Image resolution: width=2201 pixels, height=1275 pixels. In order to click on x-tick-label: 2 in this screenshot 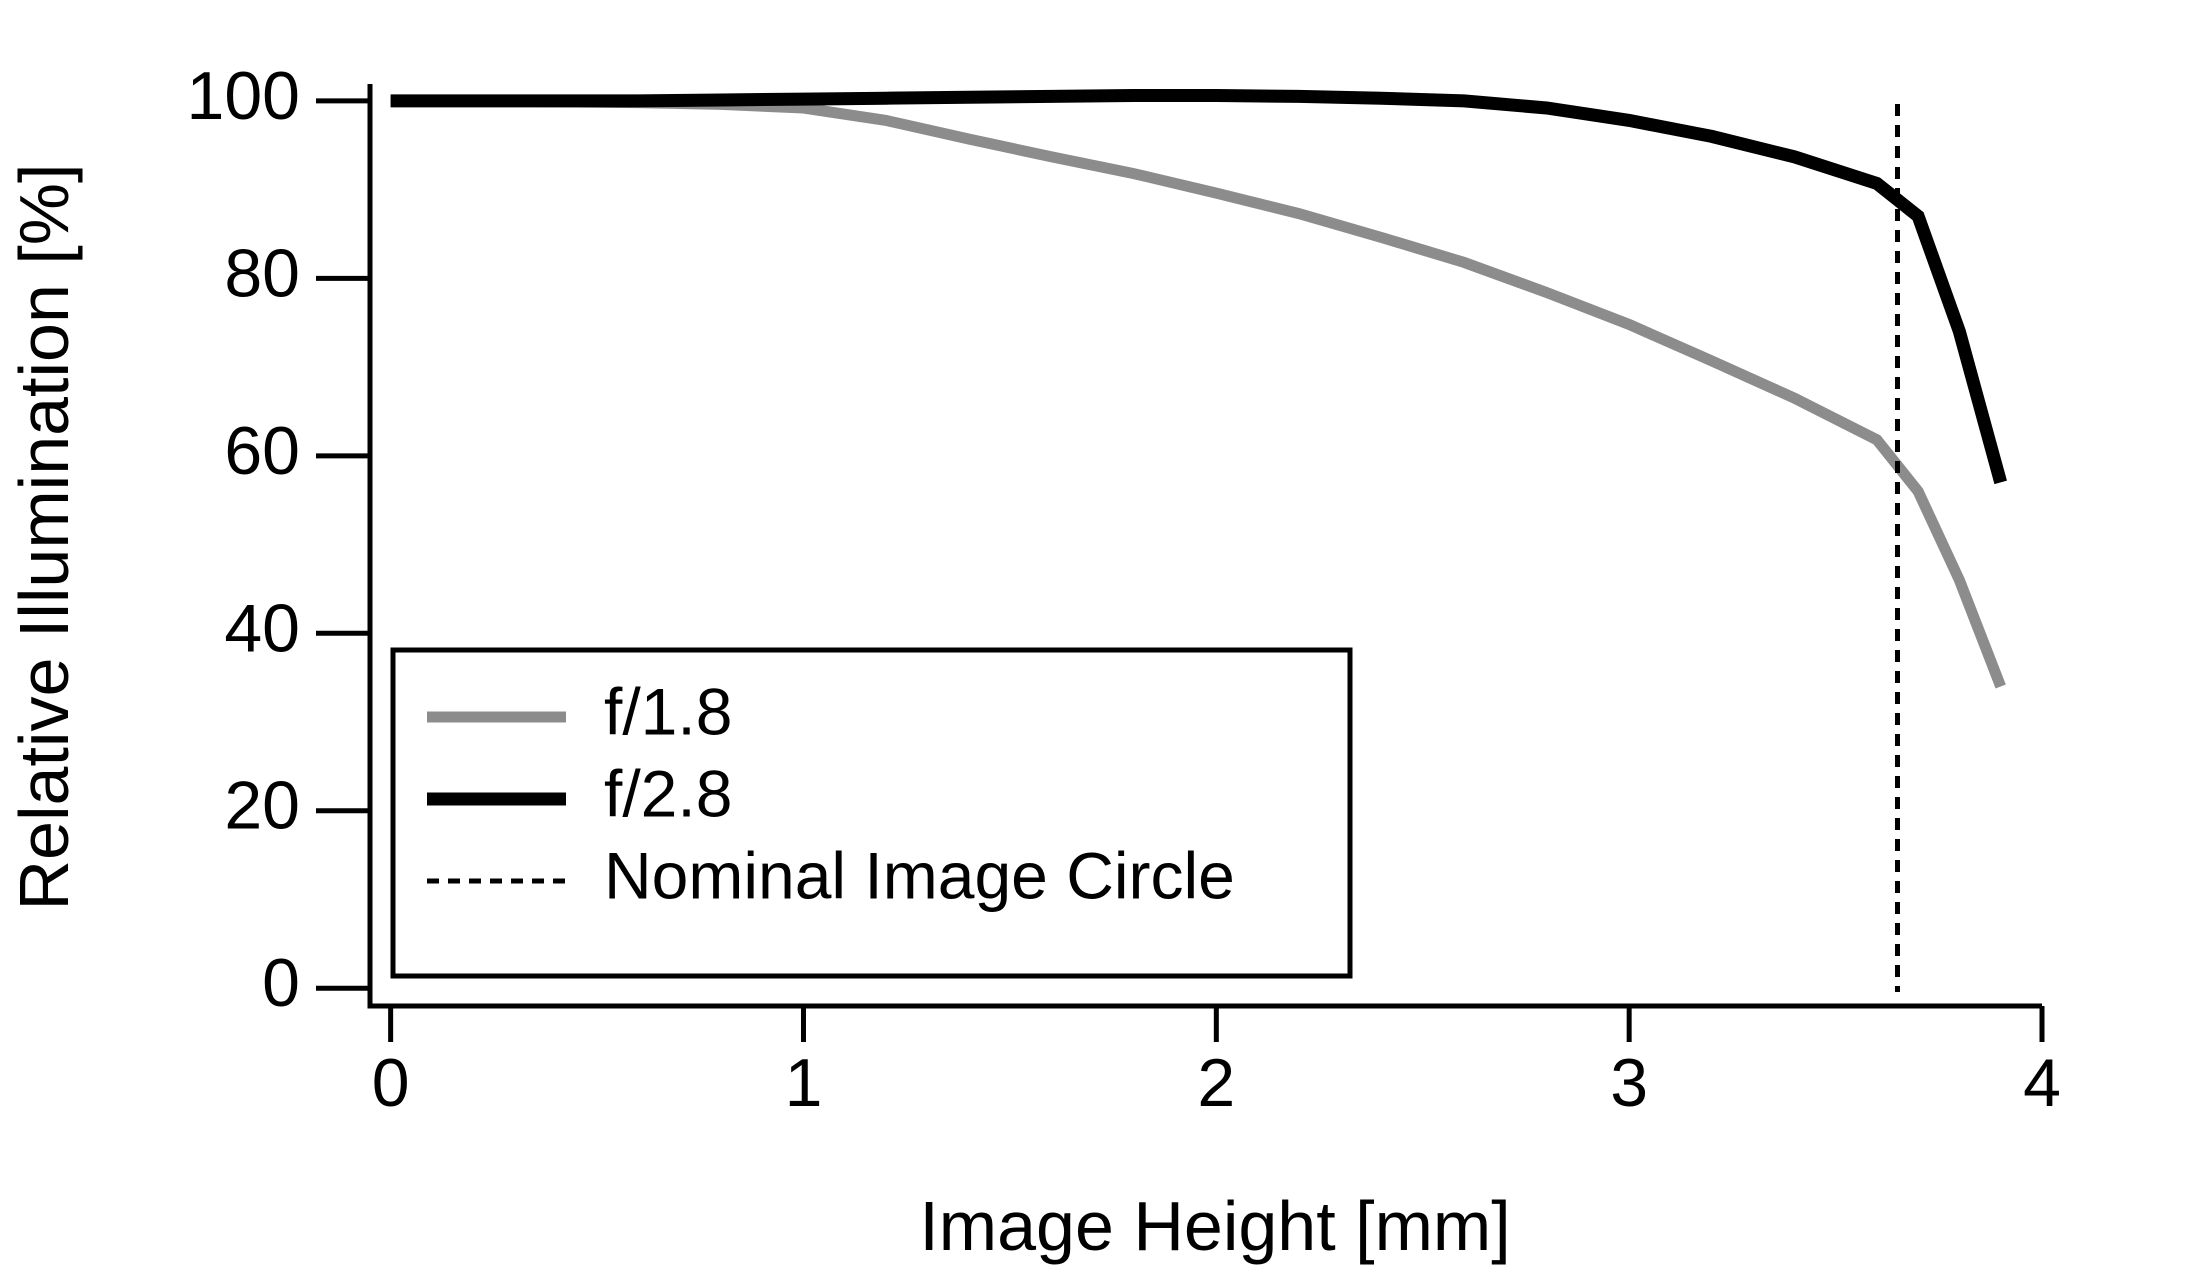, I will do `click(1216, 1083)`.